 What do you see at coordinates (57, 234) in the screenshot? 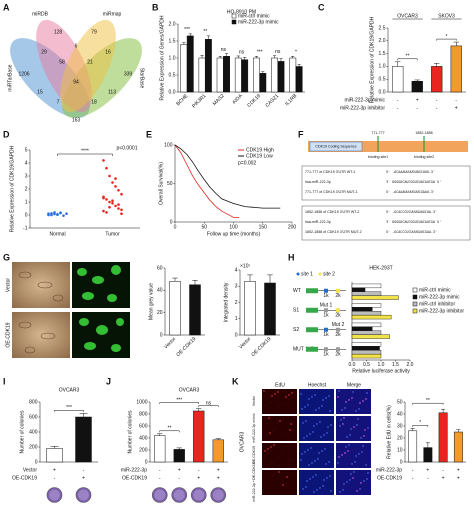
I see `x-tick-label: Normal` at bounding box center [57, 234].